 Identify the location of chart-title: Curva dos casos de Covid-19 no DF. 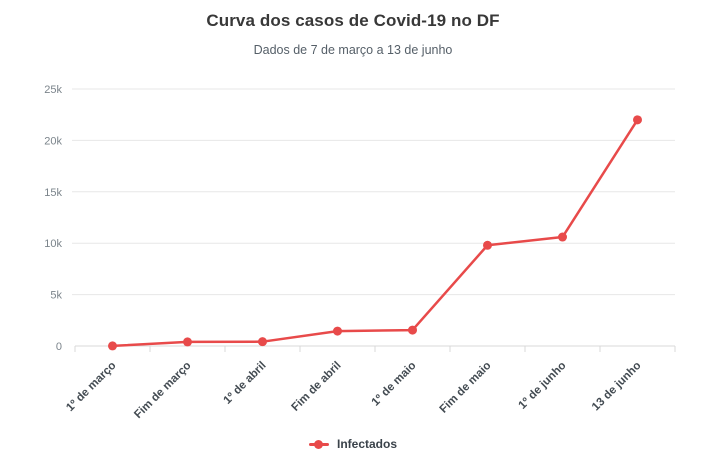
(353, 20).